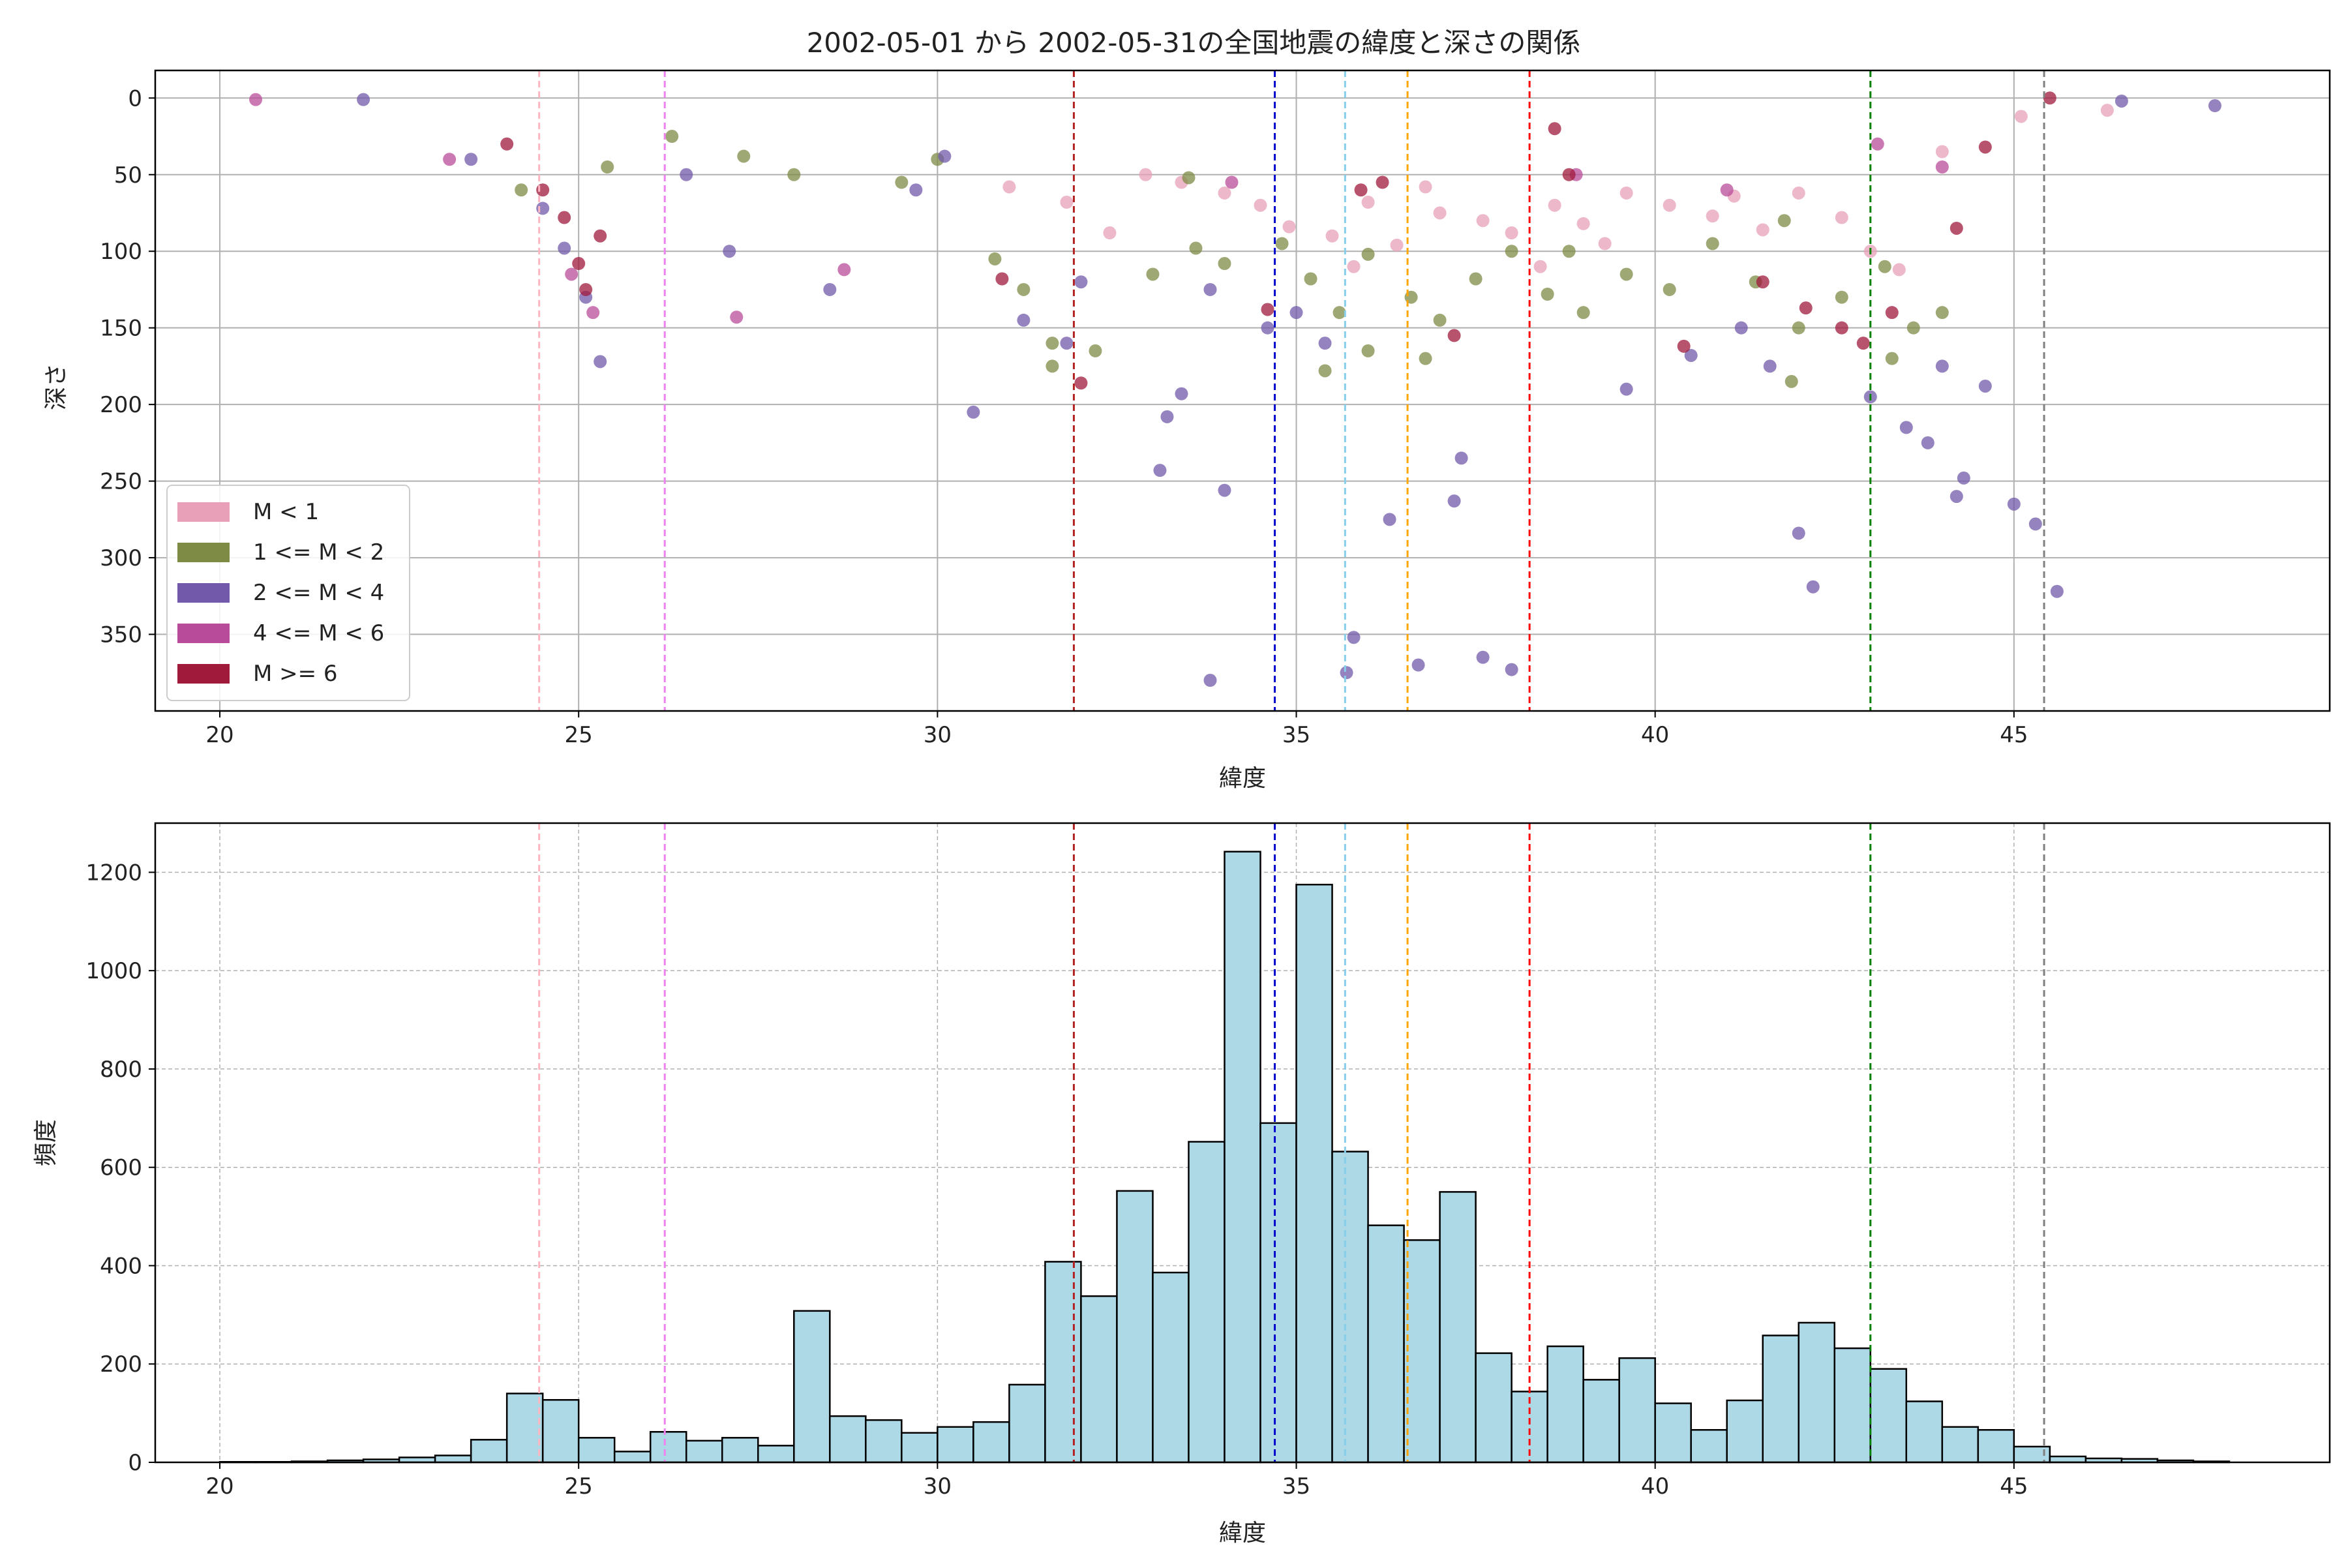 This screenshot has height=1568, width=2348. What do you see at coordinates (135, 98) in the screenshot?
I see `scatter-y-tick-label: 0` at bounding box center [135, 98].